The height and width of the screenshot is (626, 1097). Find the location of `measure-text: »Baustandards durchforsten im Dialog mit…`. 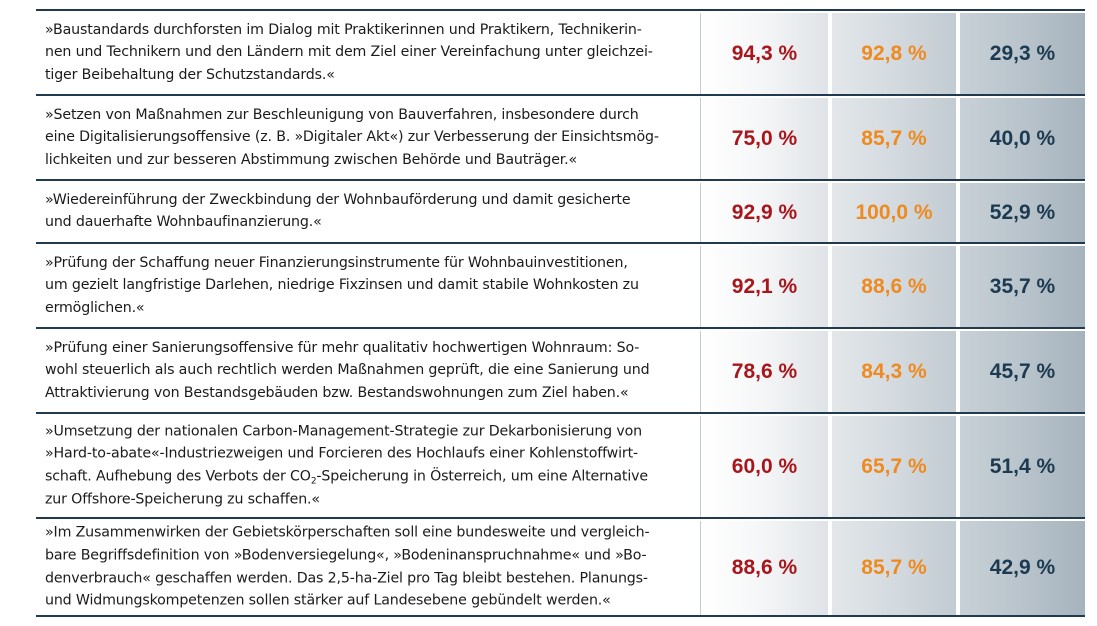

measure-text: »Baustandards durchforsten im Dialog mit… is located at coordinates (349, 52).